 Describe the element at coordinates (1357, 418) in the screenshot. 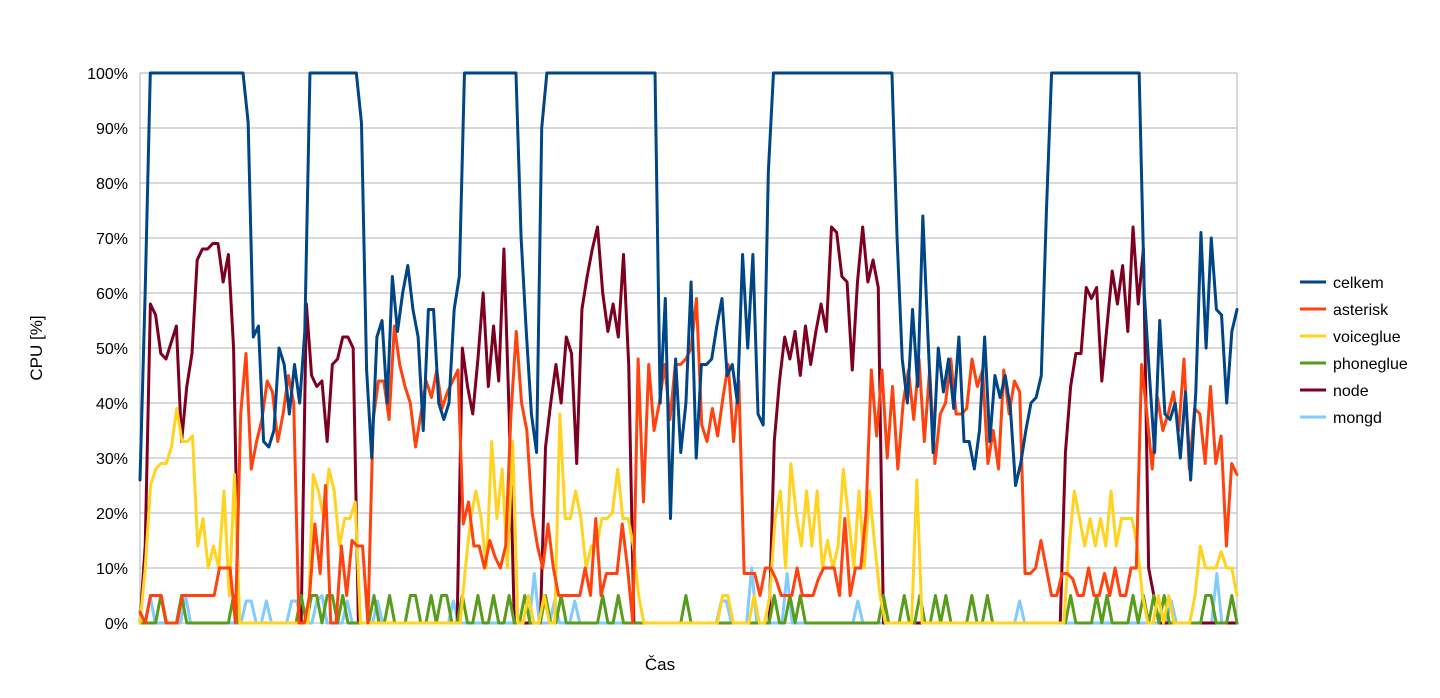

I see `legend-label-mongd: mongd` at that location.